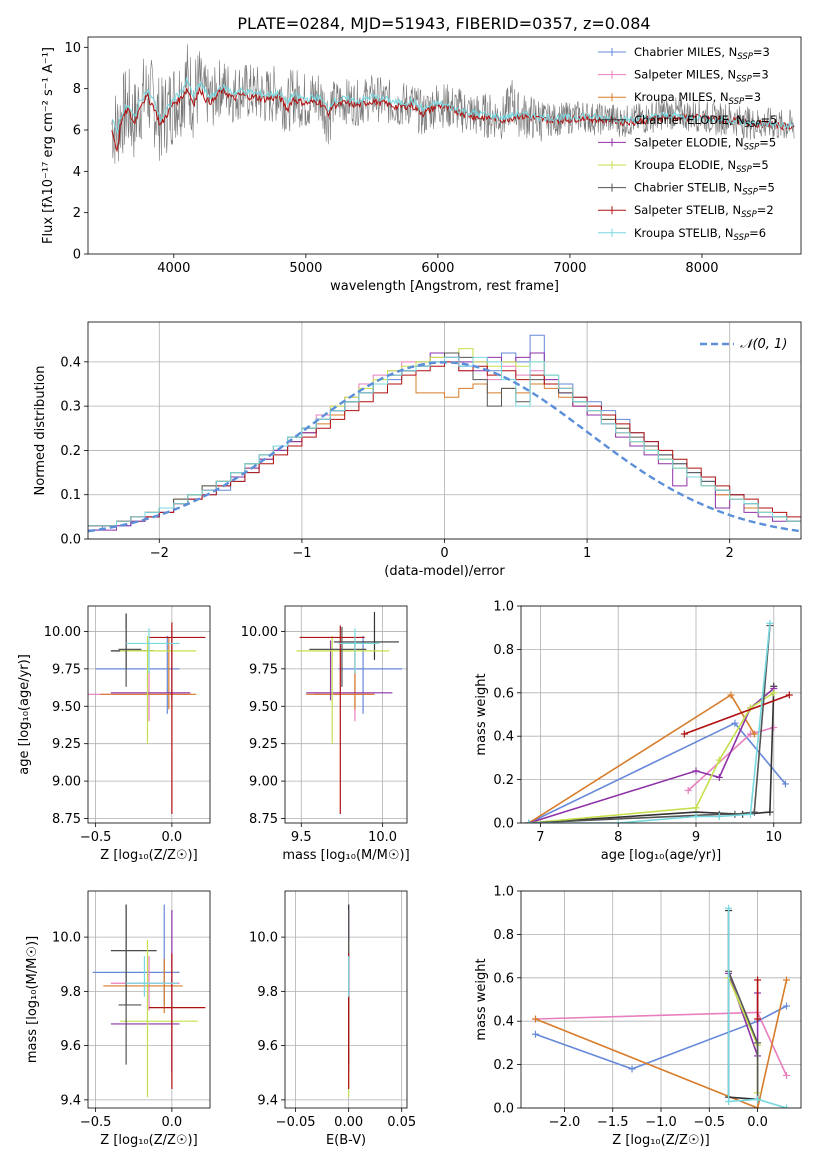 Image resolution: width=819 pixels, height=1170 pixels. I want to click on residual-legend: 𝒩(0, 1), so click(743, 344).